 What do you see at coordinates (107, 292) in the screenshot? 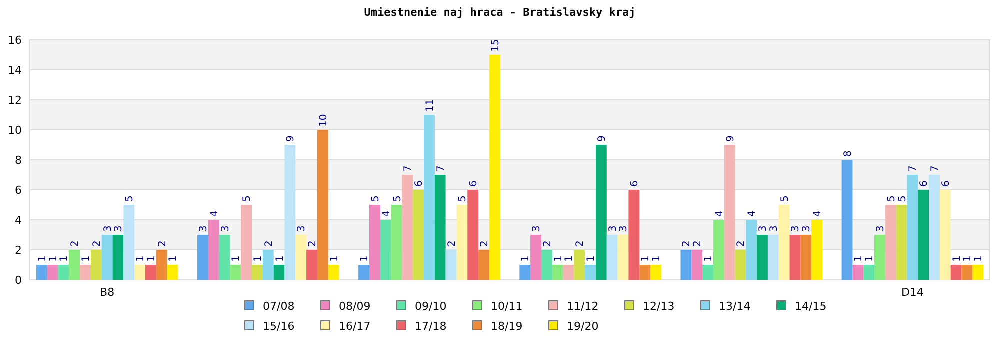
I see `x-tick-label: B8` at bounding box center [107, 292].